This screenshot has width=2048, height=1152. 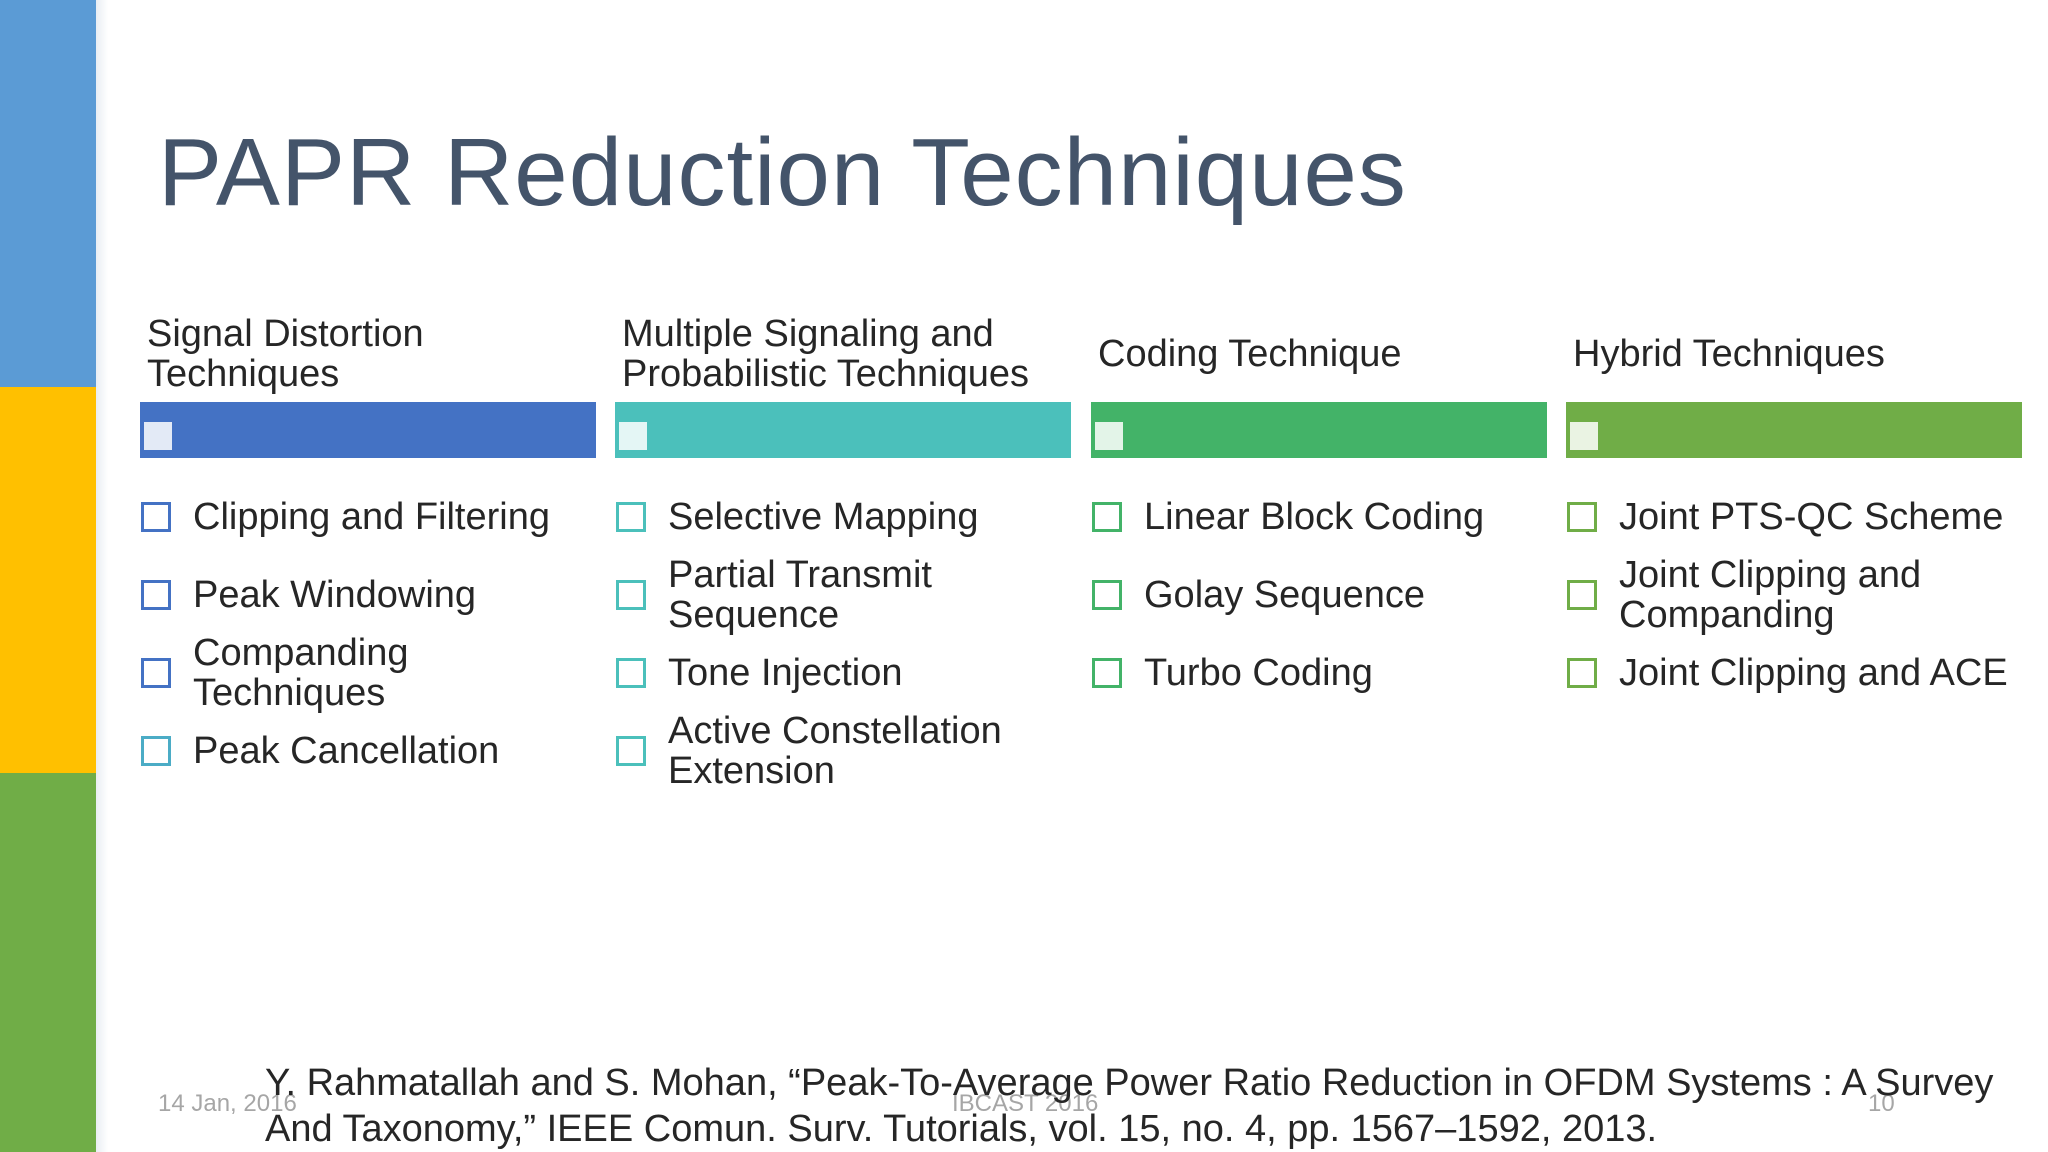 I want to click on column-header: Coding Technique, so click(x=1250, y=354).